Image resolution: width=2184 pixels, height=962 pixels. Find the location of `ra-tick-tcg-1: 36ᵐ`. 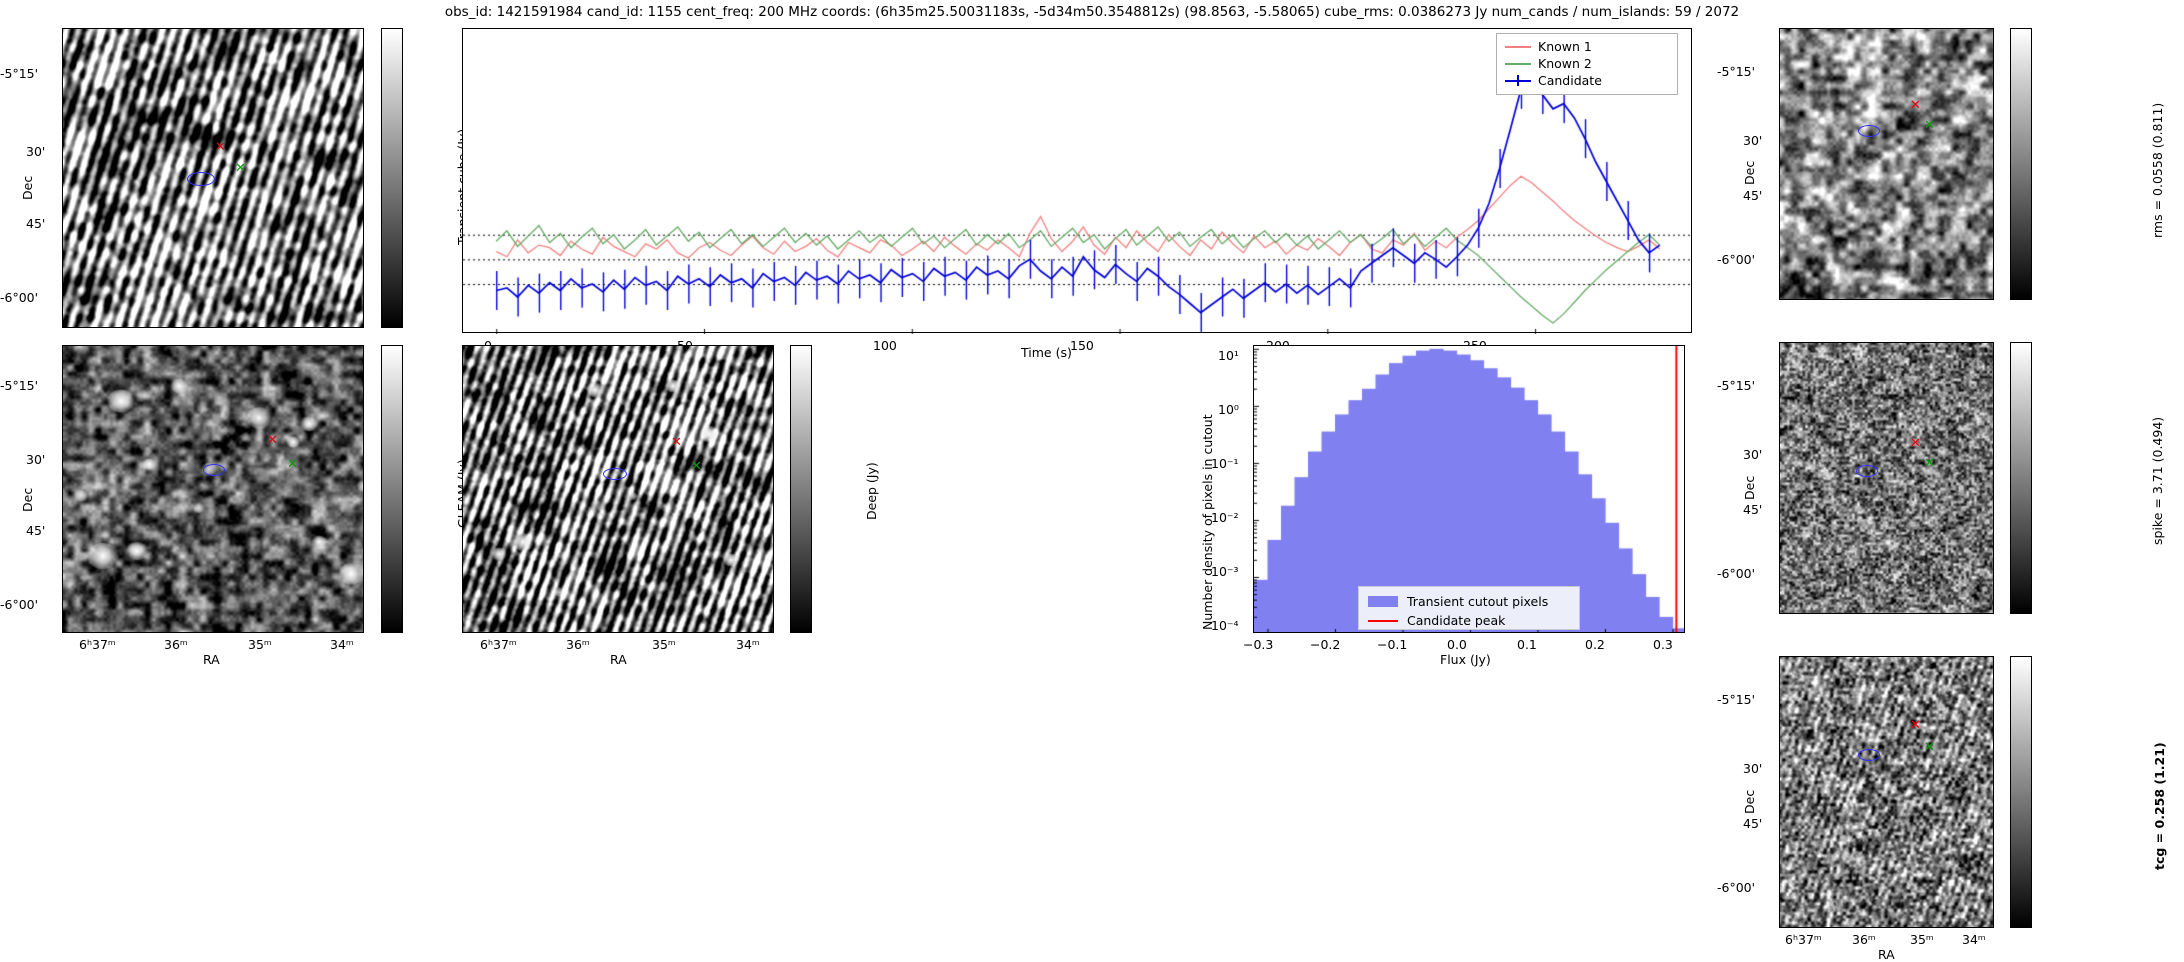

ra-tick-tcg-1: 36ᵐ is located at coordinates (1864, 939).